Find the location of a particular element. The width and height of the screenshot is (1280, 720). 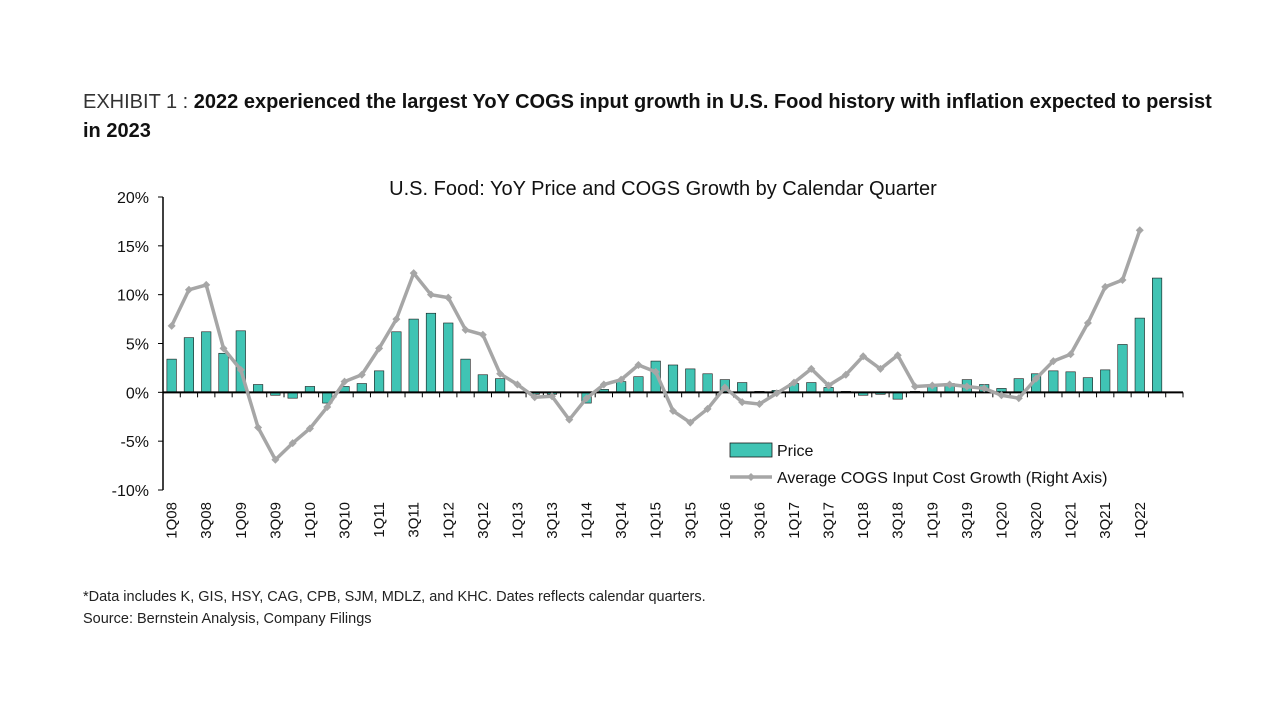

x-tick-label: 1Q12 is located at coordinates (448, 520).